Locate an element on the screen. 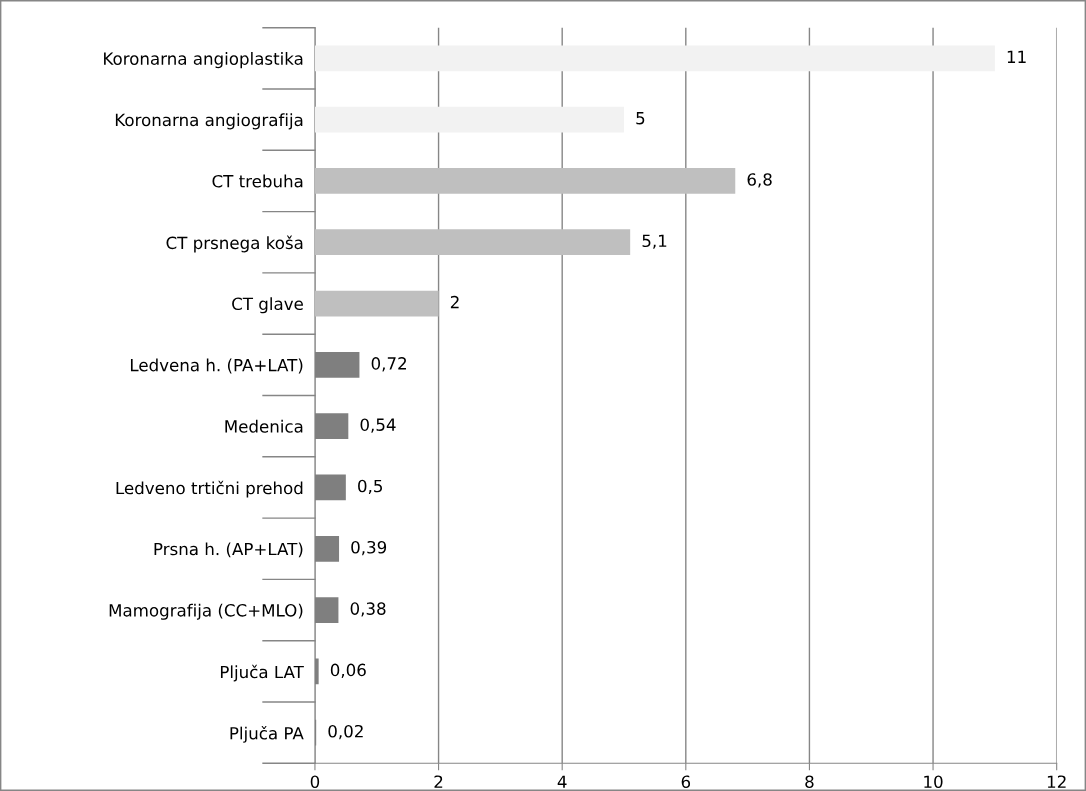 The height and width of the screenshot is (791, 1086). data-label: 2 is located at coordinates (454, 302).